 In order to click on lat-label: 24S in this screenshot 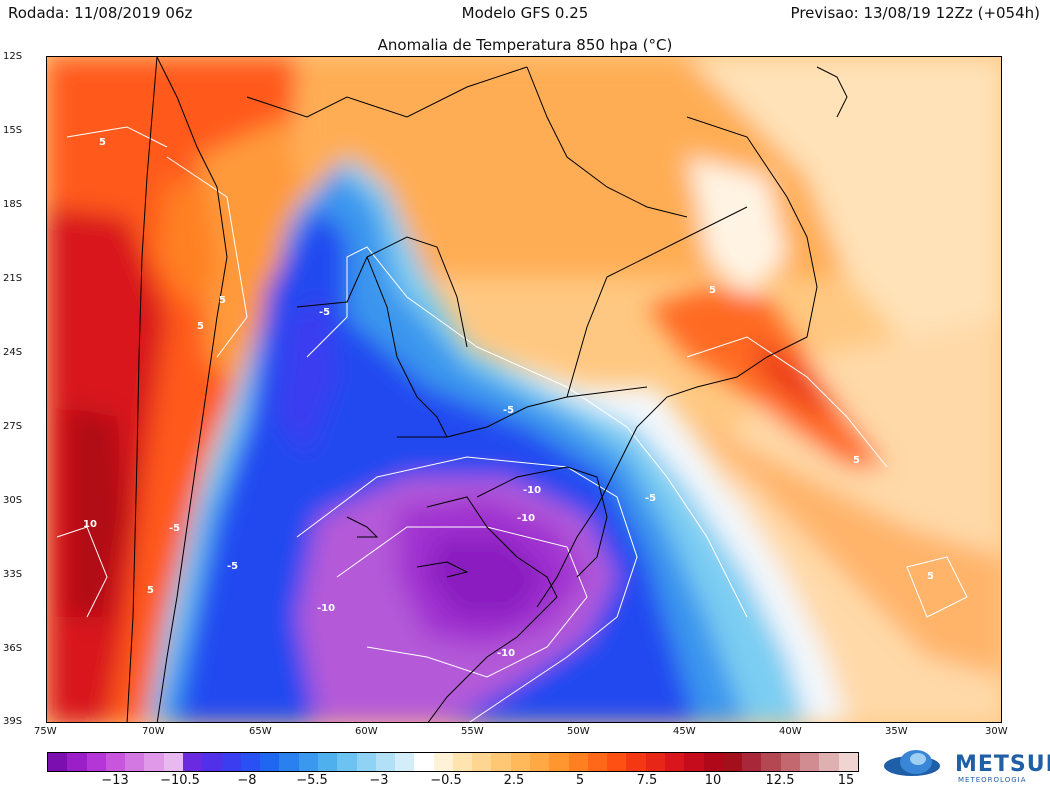, I will do `click(13, 352)`.